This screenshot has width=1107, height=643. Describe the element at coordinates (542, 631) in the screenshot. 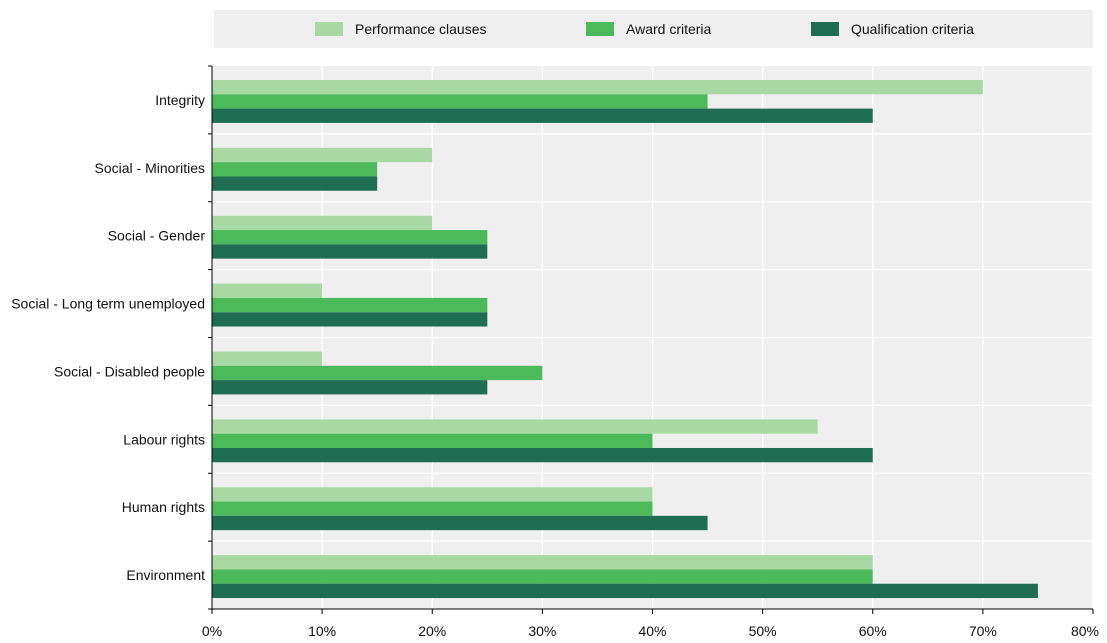

I see `x-tick-label: 30%` at that location.